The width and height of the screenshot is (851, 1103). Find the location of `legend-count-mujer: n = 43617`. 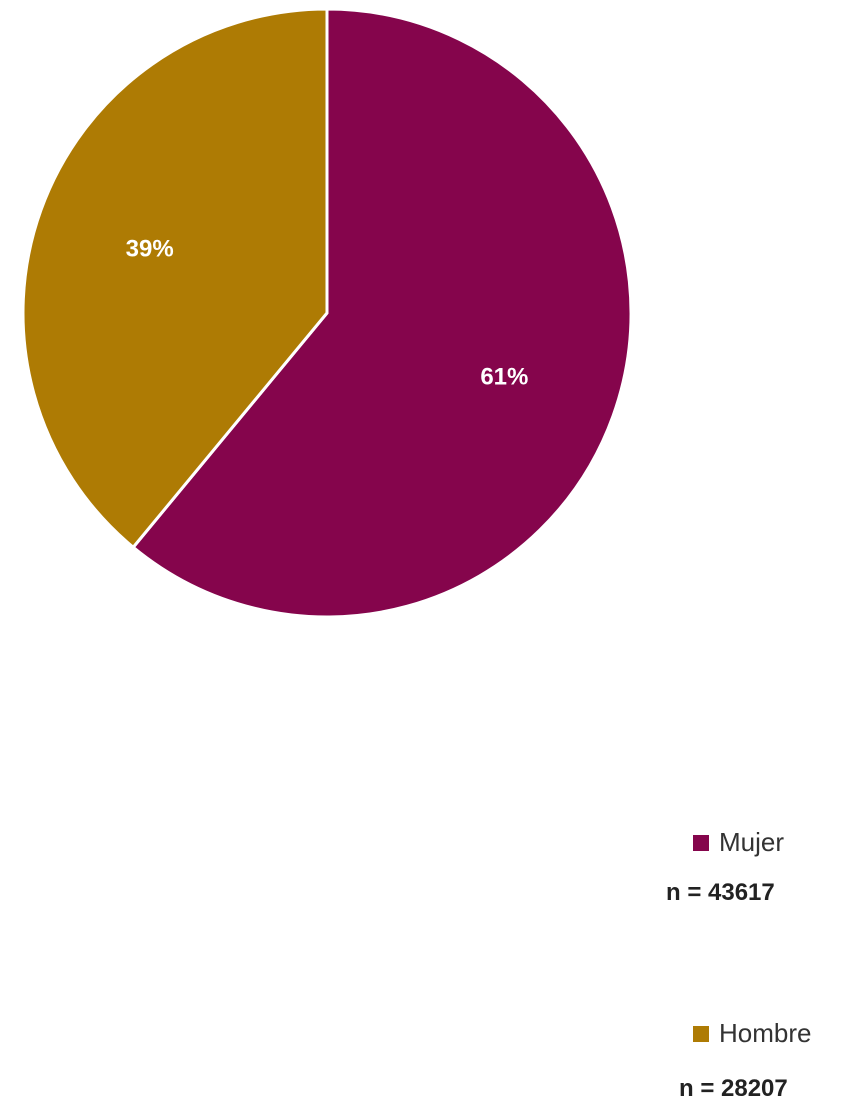

legend-count-mujer: n = 43617 is located at coordinates (720, 892).